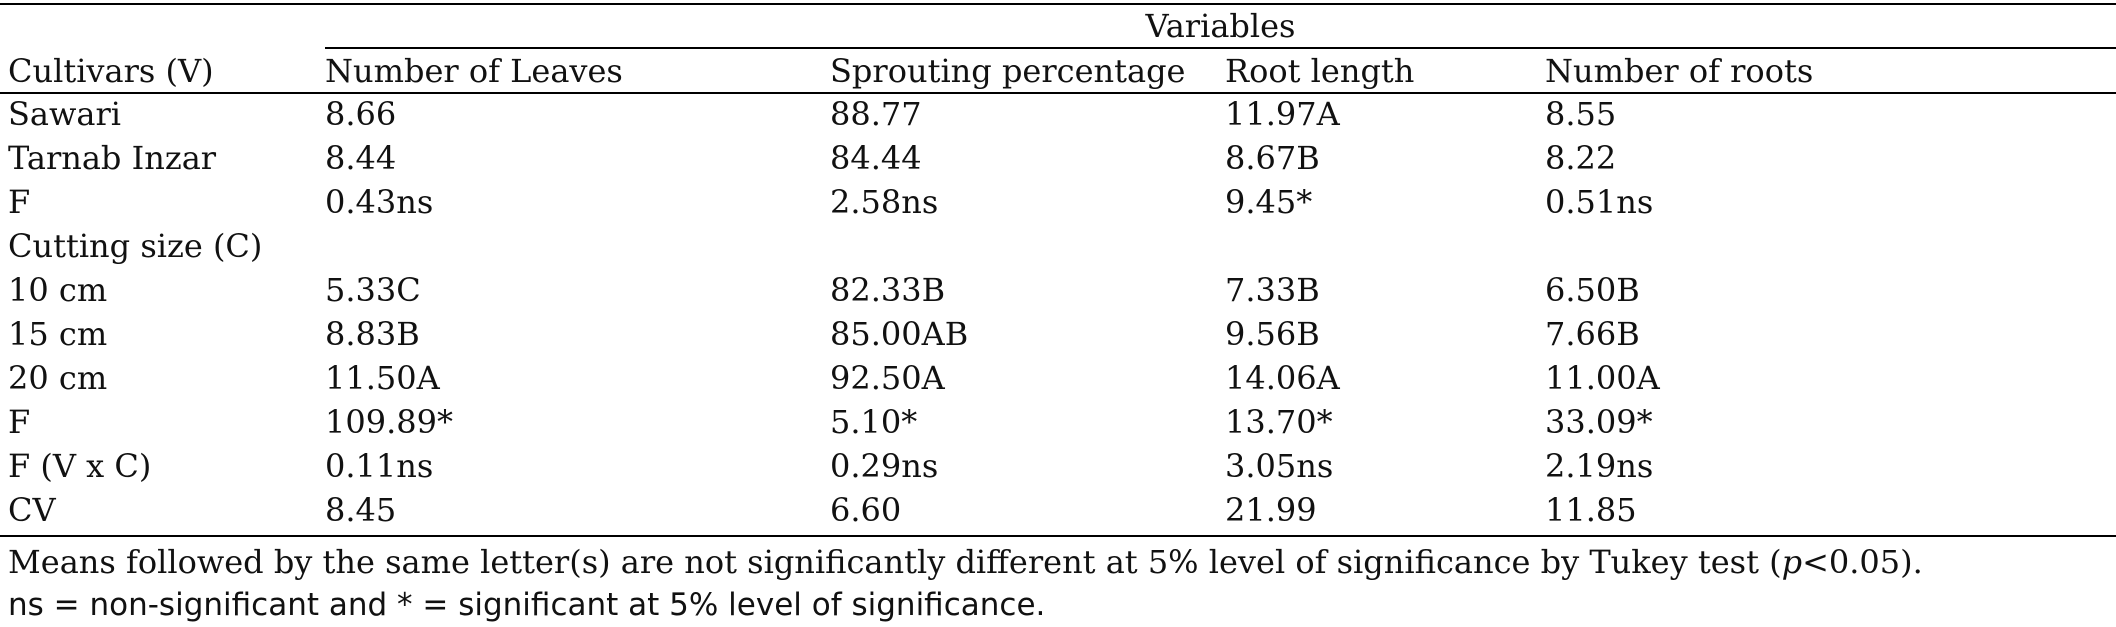  I want to click on row-label: Tarnab Inzar, so click(112, 158).